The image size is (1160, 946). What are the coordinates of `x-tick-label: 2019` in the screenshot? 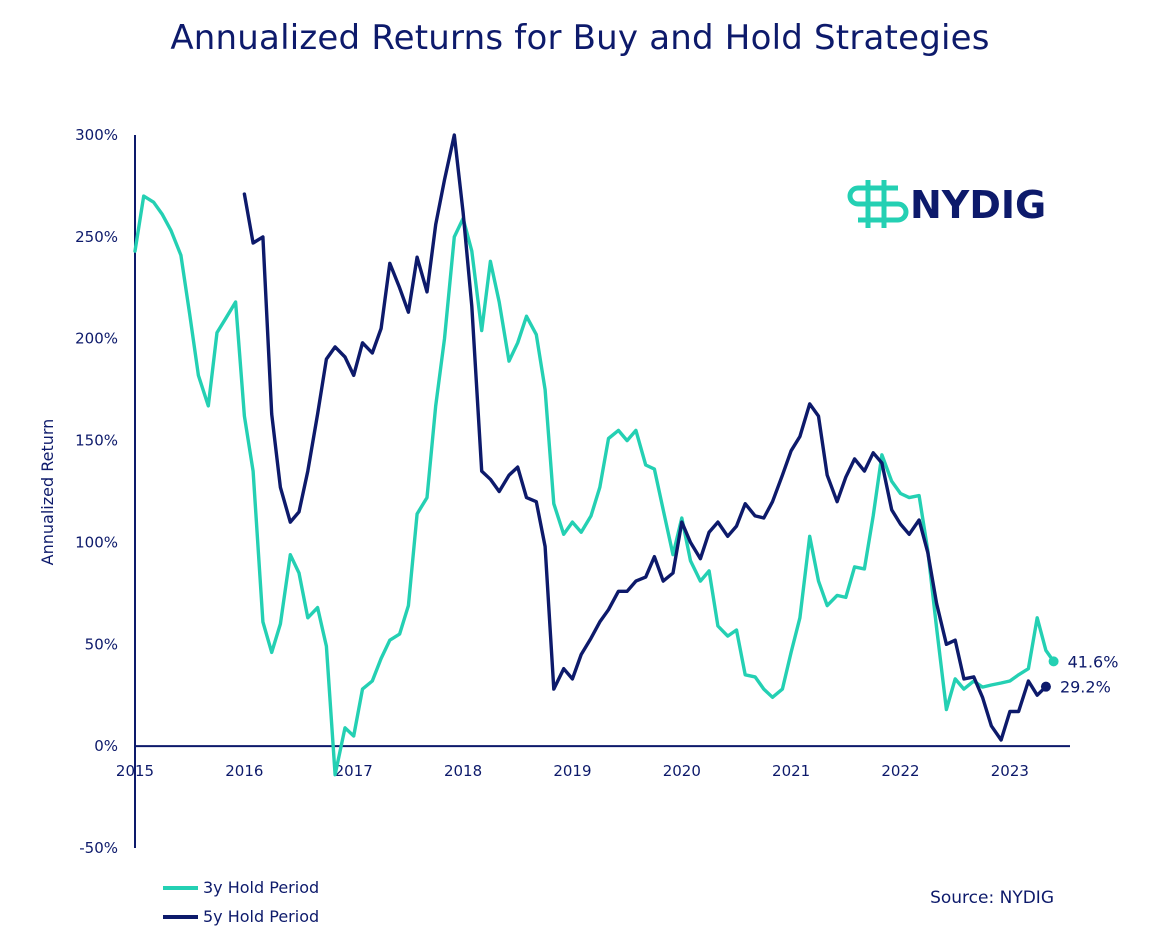 It's located at (572, 771).